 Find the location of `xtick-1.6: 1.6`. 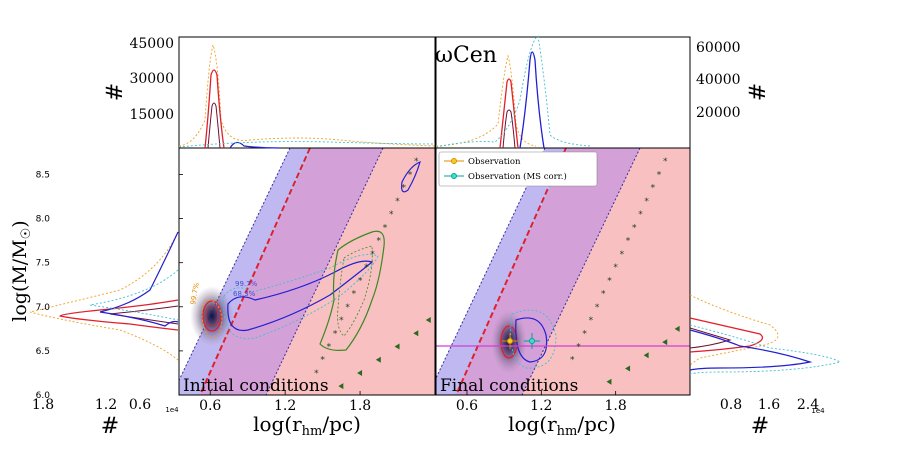

xtick-1.6: 1.6 is located at coordinates (769, 405).